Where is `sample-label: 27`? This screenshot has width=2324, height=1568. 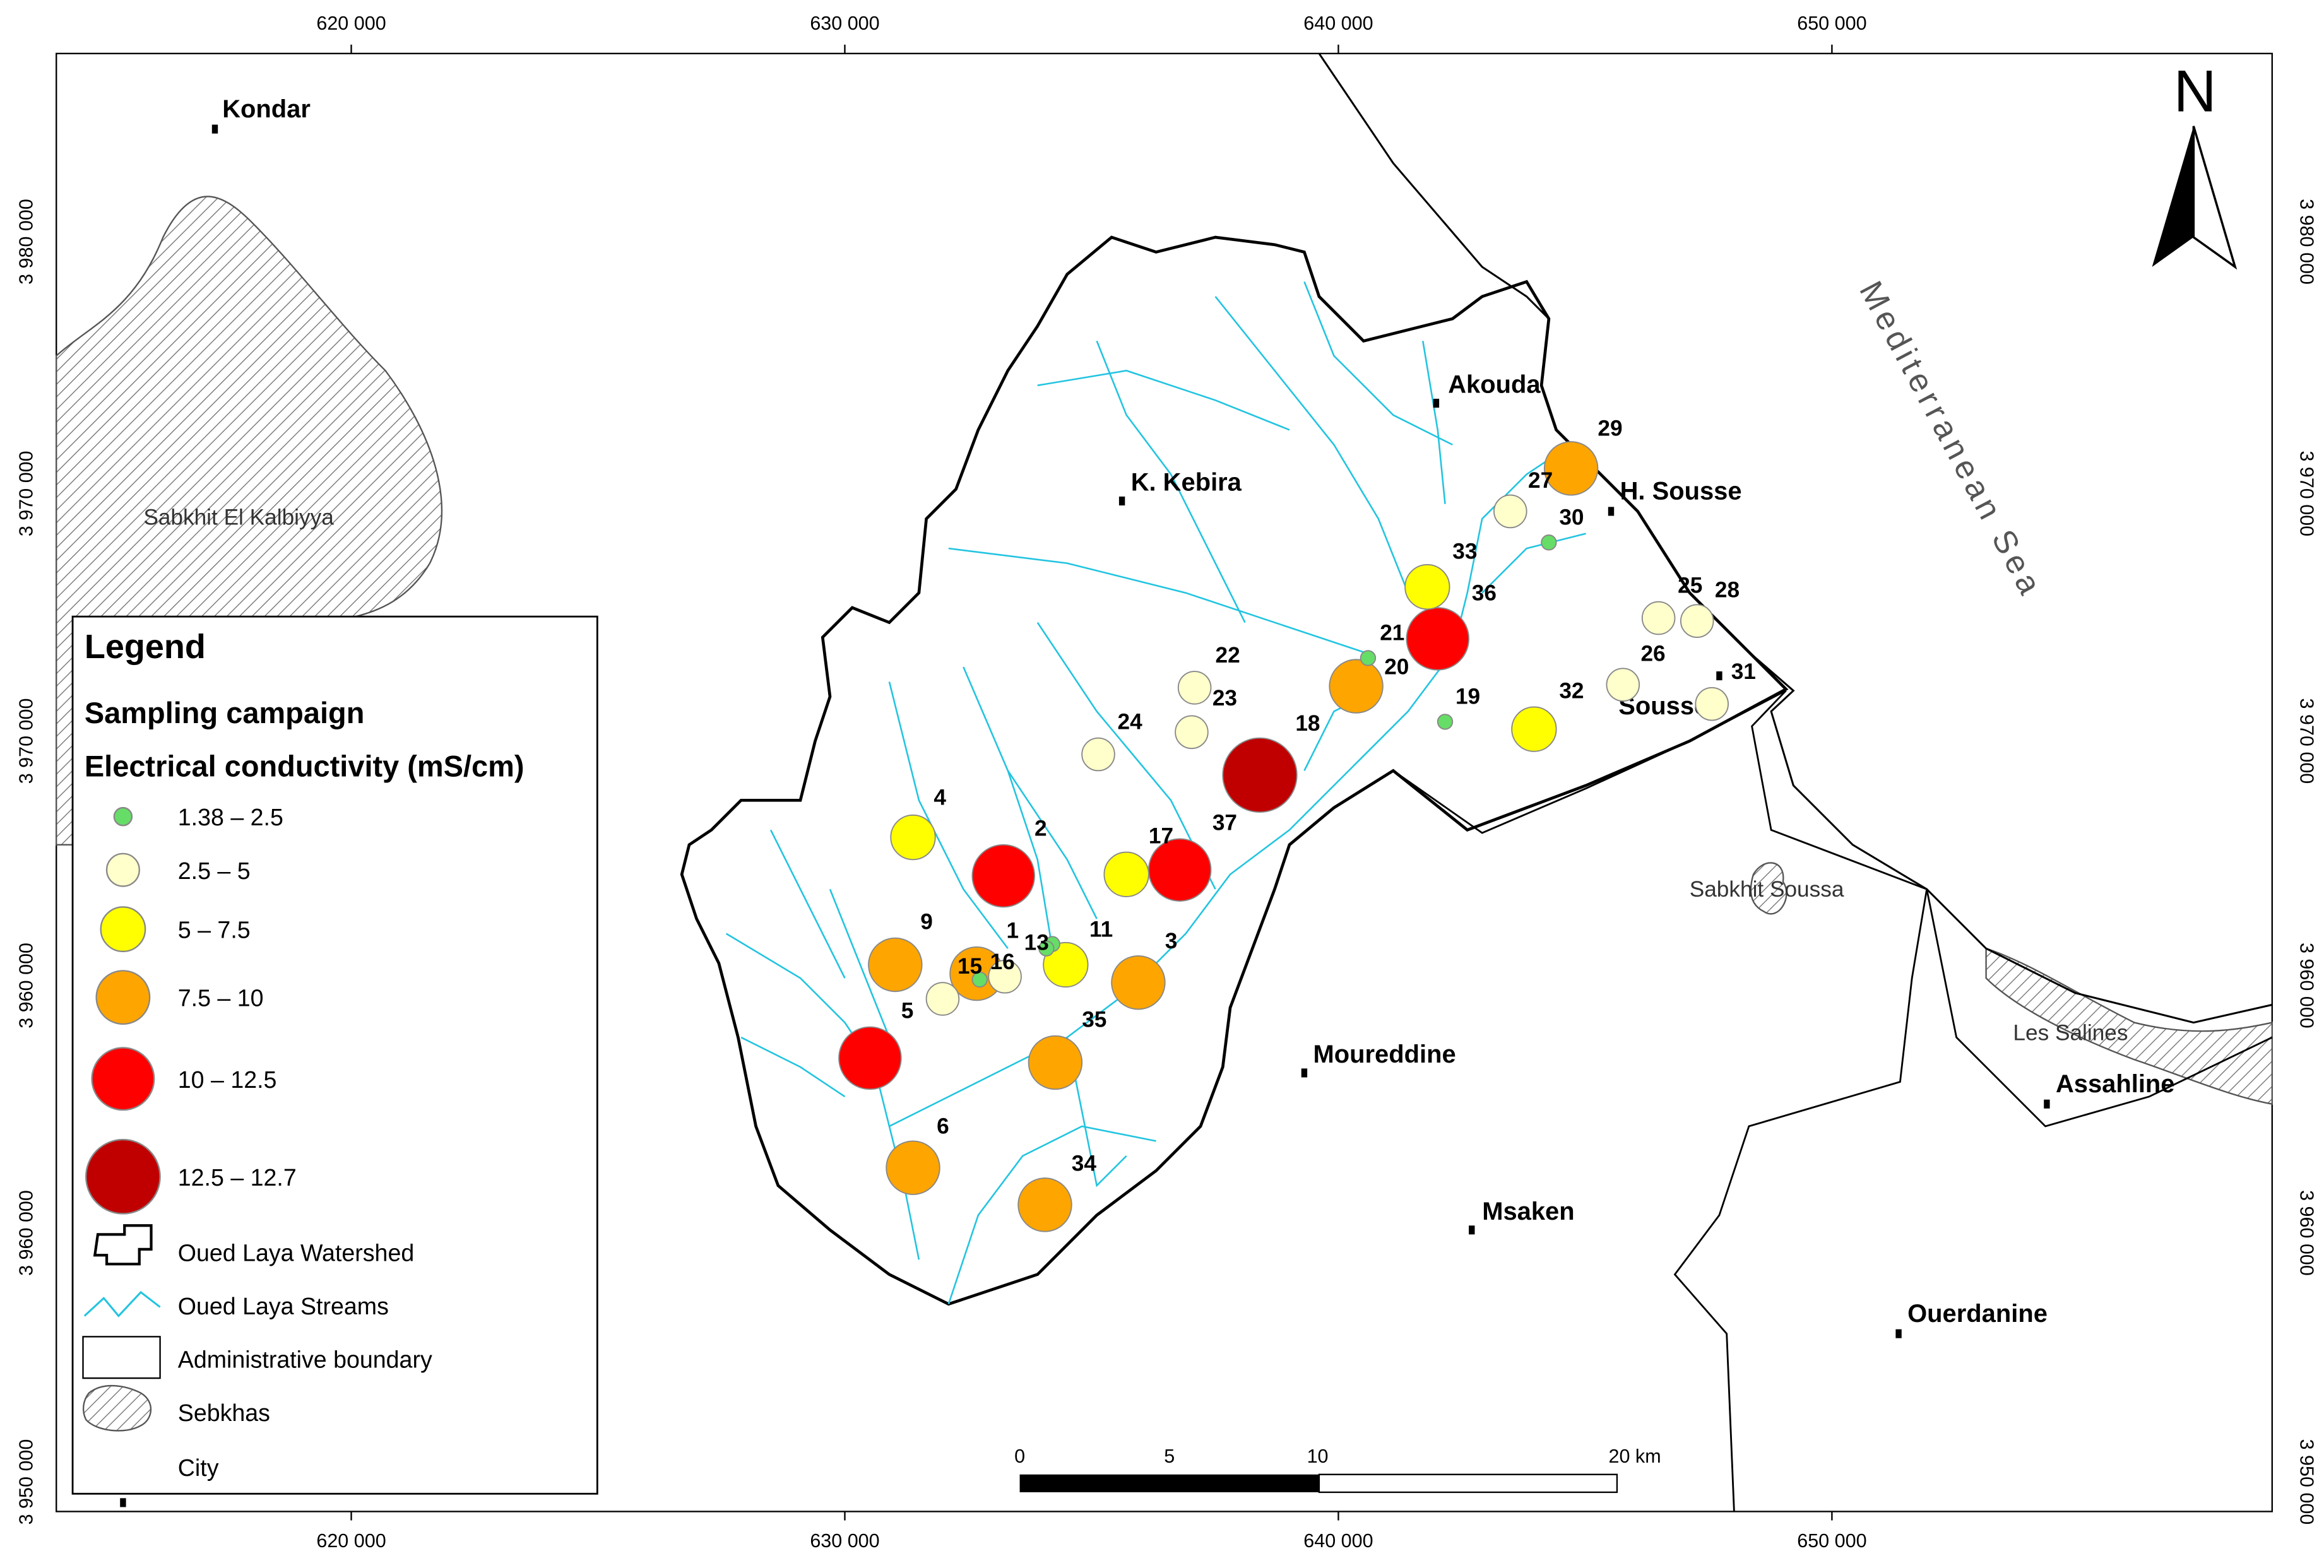
sample-label: 27 is located at coordinates (1540, 481).